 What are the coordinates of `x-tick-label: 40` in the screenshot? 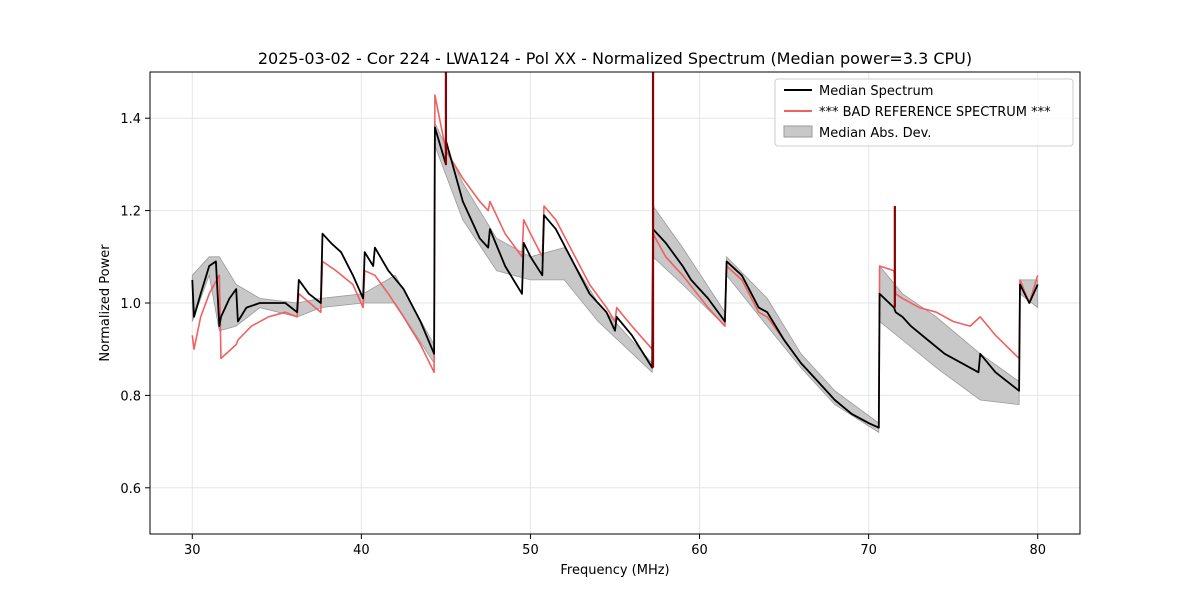 It's located at (361, 550).